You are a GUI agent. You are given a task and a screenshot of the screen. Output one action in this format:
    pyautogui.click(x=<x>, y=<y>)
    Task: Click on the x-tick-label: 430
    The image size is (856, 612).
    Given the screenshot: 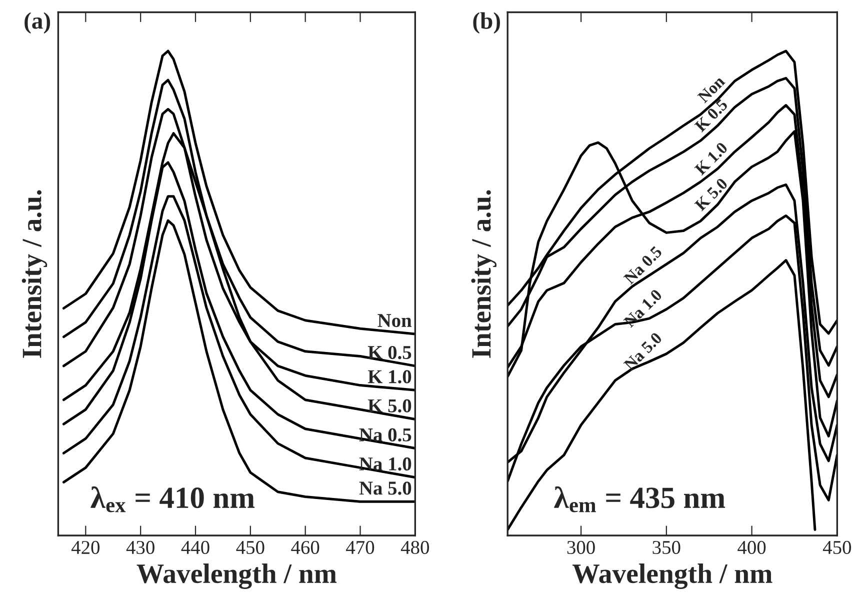 What is the action you would take?
    pyautogui.click(x=140, y=547)
    